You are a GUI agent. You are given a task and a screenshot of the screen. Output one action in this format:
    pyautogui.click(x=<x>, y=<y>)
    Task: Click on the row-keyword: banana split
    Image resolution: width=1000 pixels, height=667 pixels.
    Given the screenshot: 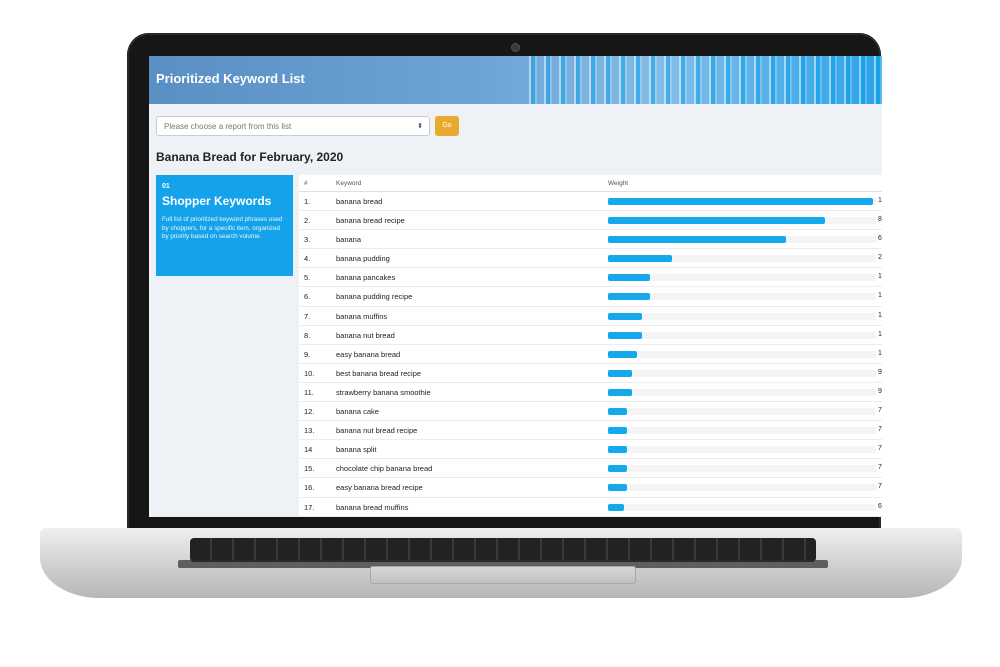 What is the action you would take?
    pyautogui.click(x=356, y=450)
    